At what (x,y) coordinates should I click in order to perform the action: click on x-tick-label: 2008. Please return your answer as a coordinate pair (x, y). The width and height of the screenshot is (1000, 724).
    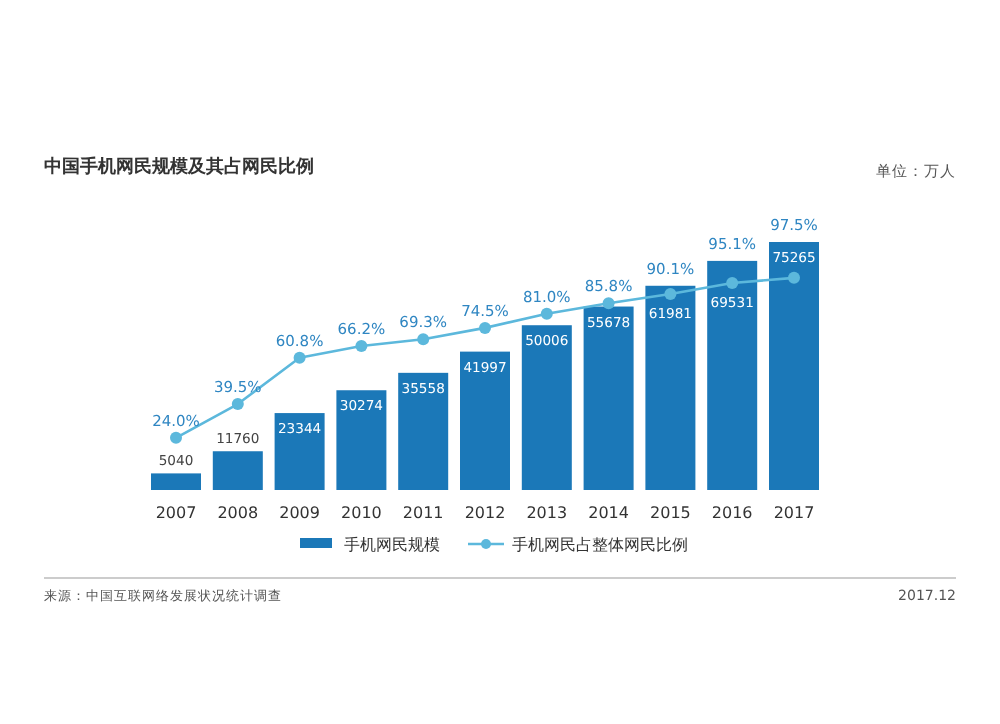
    Looking at the image, I should click on (238, 513).